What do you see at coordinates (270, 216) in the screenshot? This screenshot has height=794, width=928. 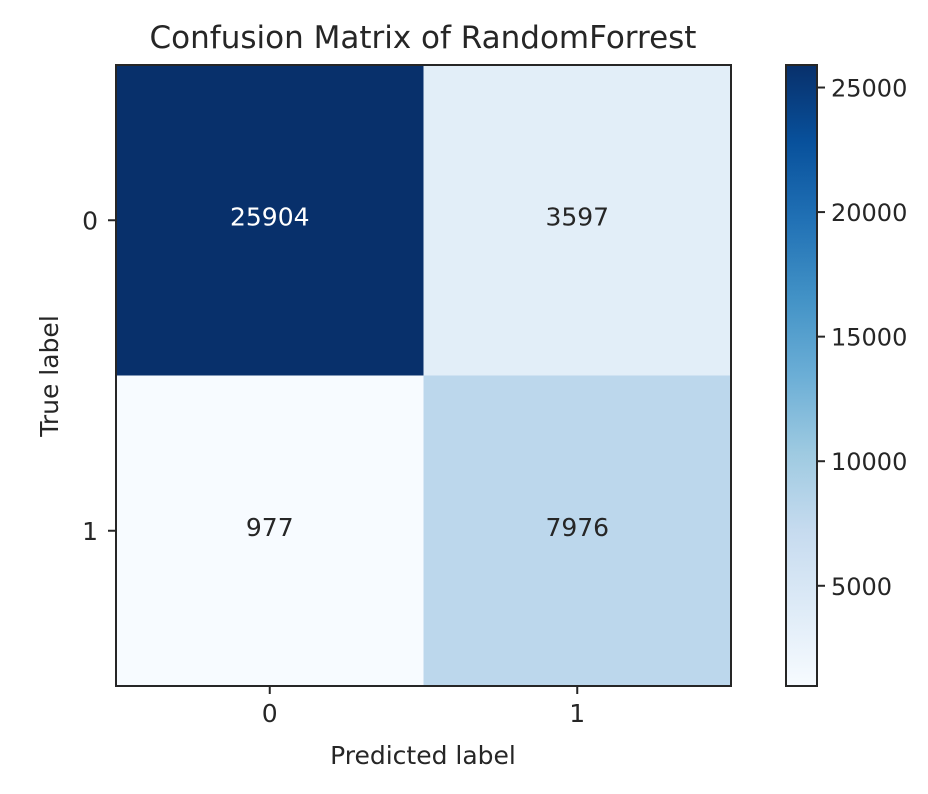 I see `cell-value-label: 25904` at bounding box center [270, 216].